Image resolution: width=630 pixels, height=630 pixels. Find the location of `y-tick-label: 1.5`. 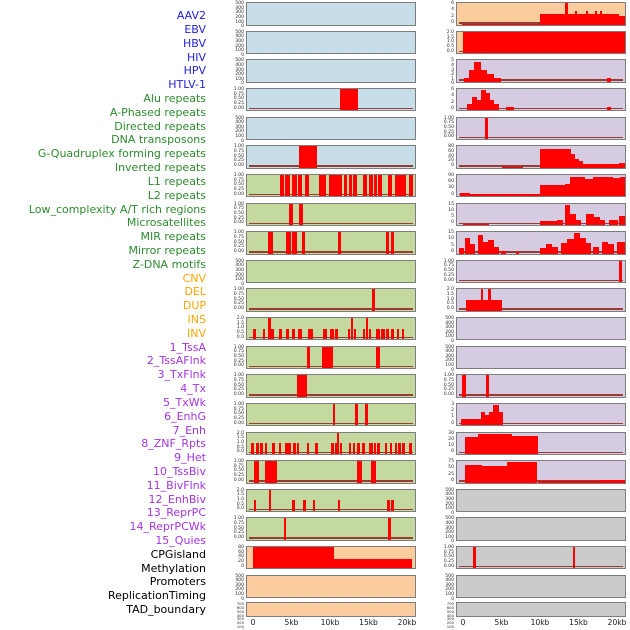

y-tick-label: 1.5 is located at coordinates (240, 495).